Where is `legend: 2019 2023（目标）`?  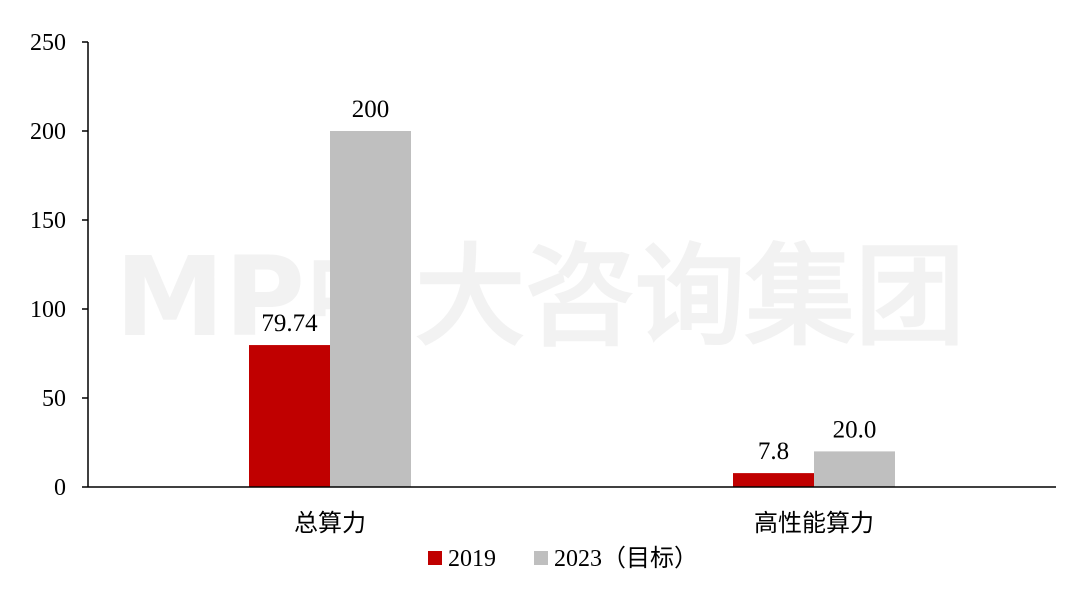
legend: 2019 2023（目标） is located at coordinates (563, 558).